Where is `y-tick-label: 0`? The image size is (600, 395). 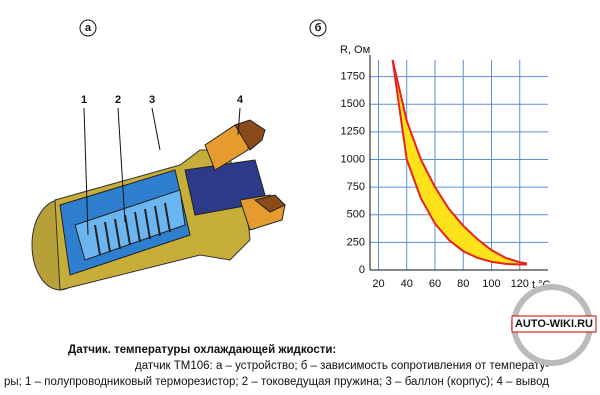 y-tick-label: 0 is located at coordinates (362, 270).